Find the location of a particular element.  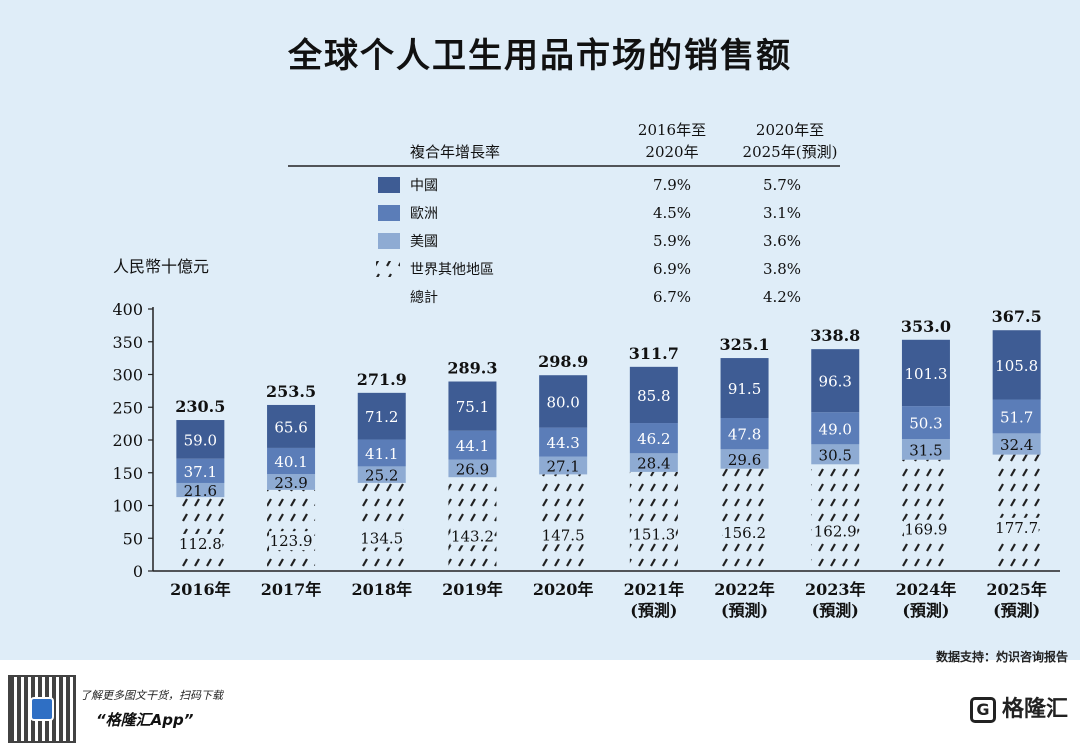

y-tick-label: 250 is located at coordinates (127, 407).